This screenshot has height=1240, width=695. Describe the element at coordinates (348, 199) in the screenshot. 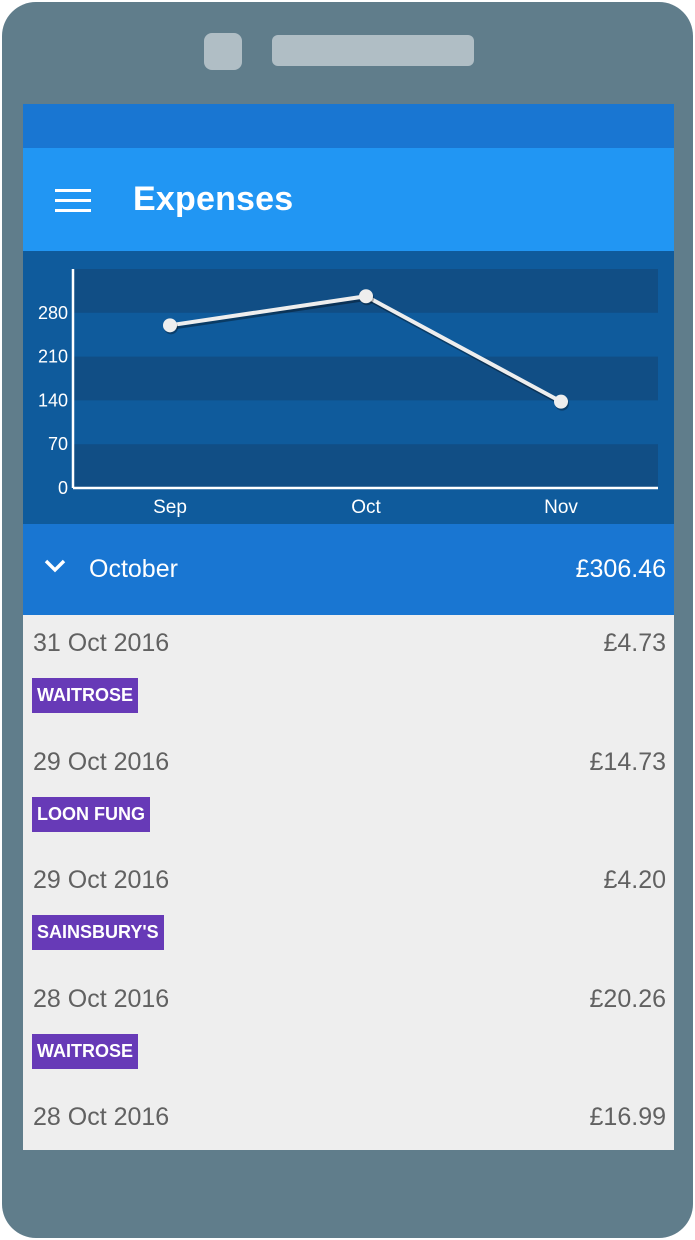

I see `app-bar: Expenses` at that location.